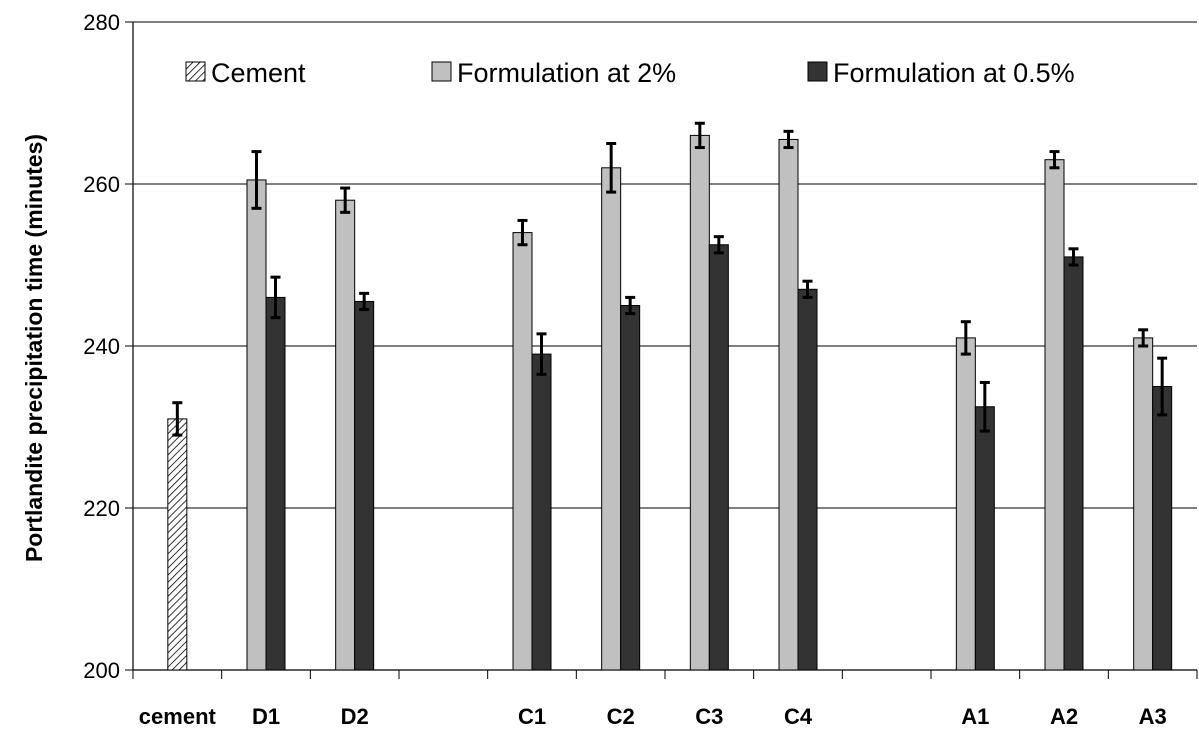 This screenshot has height=735, width=1199. I want to click on legend-label: Formulation at 0.5%, so click(954, 73).